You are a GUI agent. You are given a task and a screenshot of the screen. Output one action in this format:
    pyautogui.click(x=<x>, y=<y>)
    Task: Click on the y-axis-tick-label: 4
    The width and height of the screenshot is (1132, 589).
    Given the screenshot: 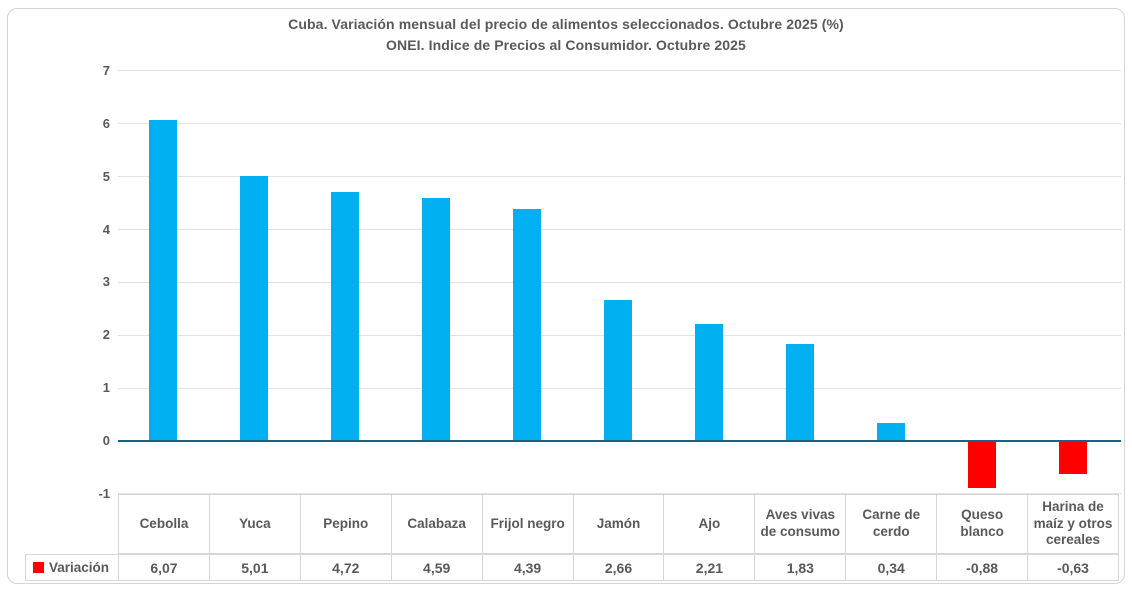 What is the action you would take?
    pyautogui.click(x=106, y=229)
    